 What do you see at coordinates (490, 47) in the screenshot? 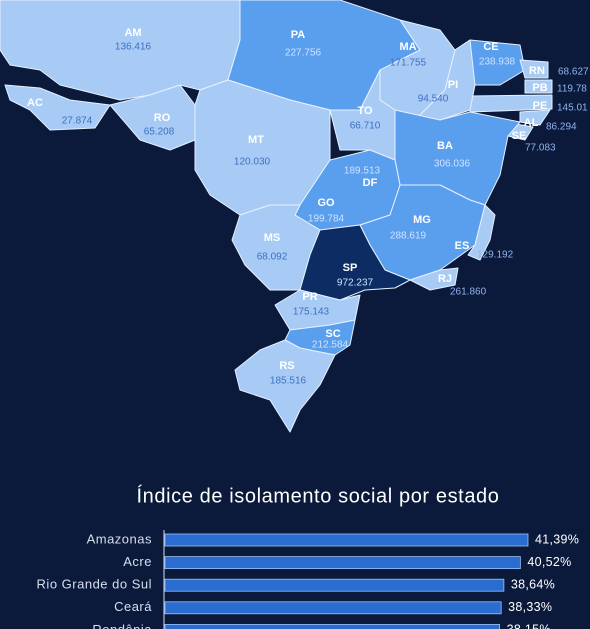
I see `state-code: CE` at bounding box center [490, 47].